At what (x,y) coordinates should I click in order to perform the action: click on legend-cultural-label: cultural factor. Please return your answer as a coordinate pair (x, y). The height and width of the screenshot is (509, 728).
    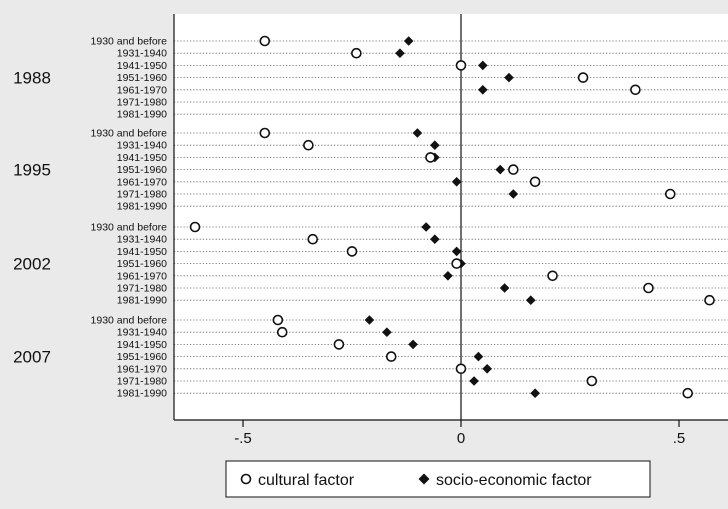
    Looking at the image, I should click on (306, 480).